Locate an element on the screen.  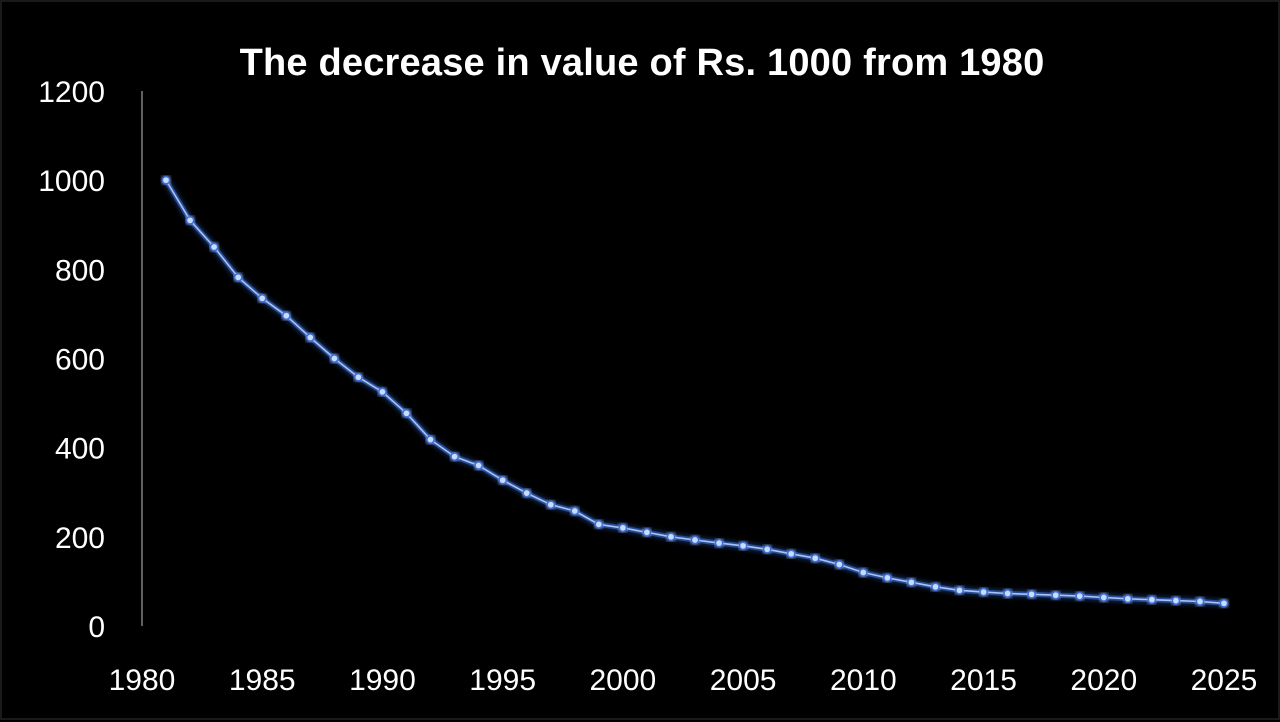
y-tick-label: 0 is located at coordinates (96, 627).